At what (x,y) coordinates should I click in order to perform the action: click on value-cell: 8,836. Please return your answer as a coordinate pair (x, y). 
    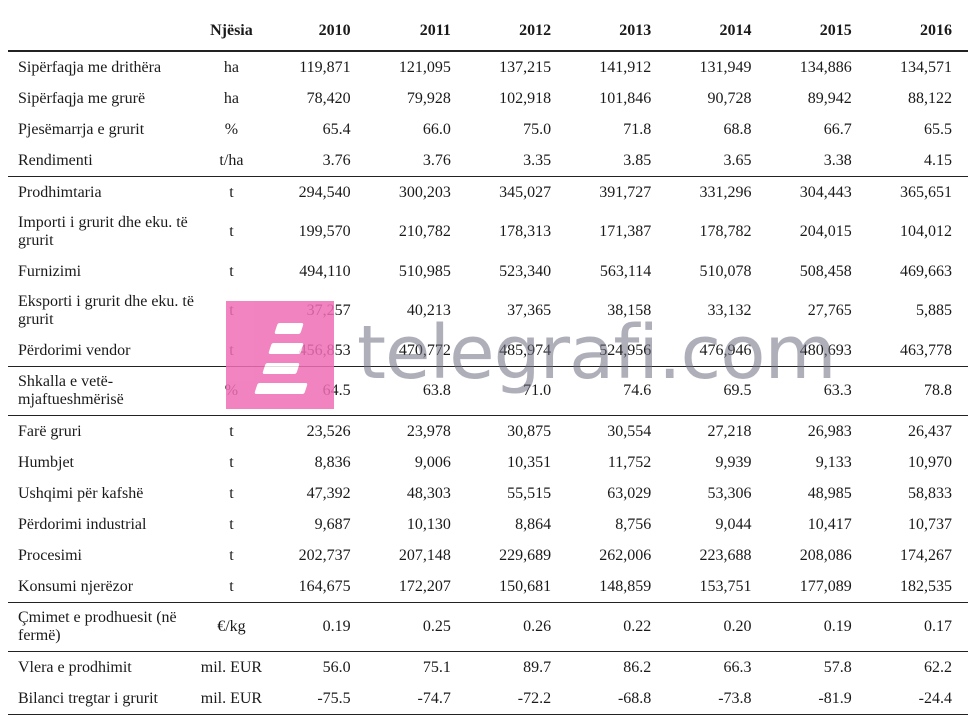
    Looking at the image, I should click on (332, 462).